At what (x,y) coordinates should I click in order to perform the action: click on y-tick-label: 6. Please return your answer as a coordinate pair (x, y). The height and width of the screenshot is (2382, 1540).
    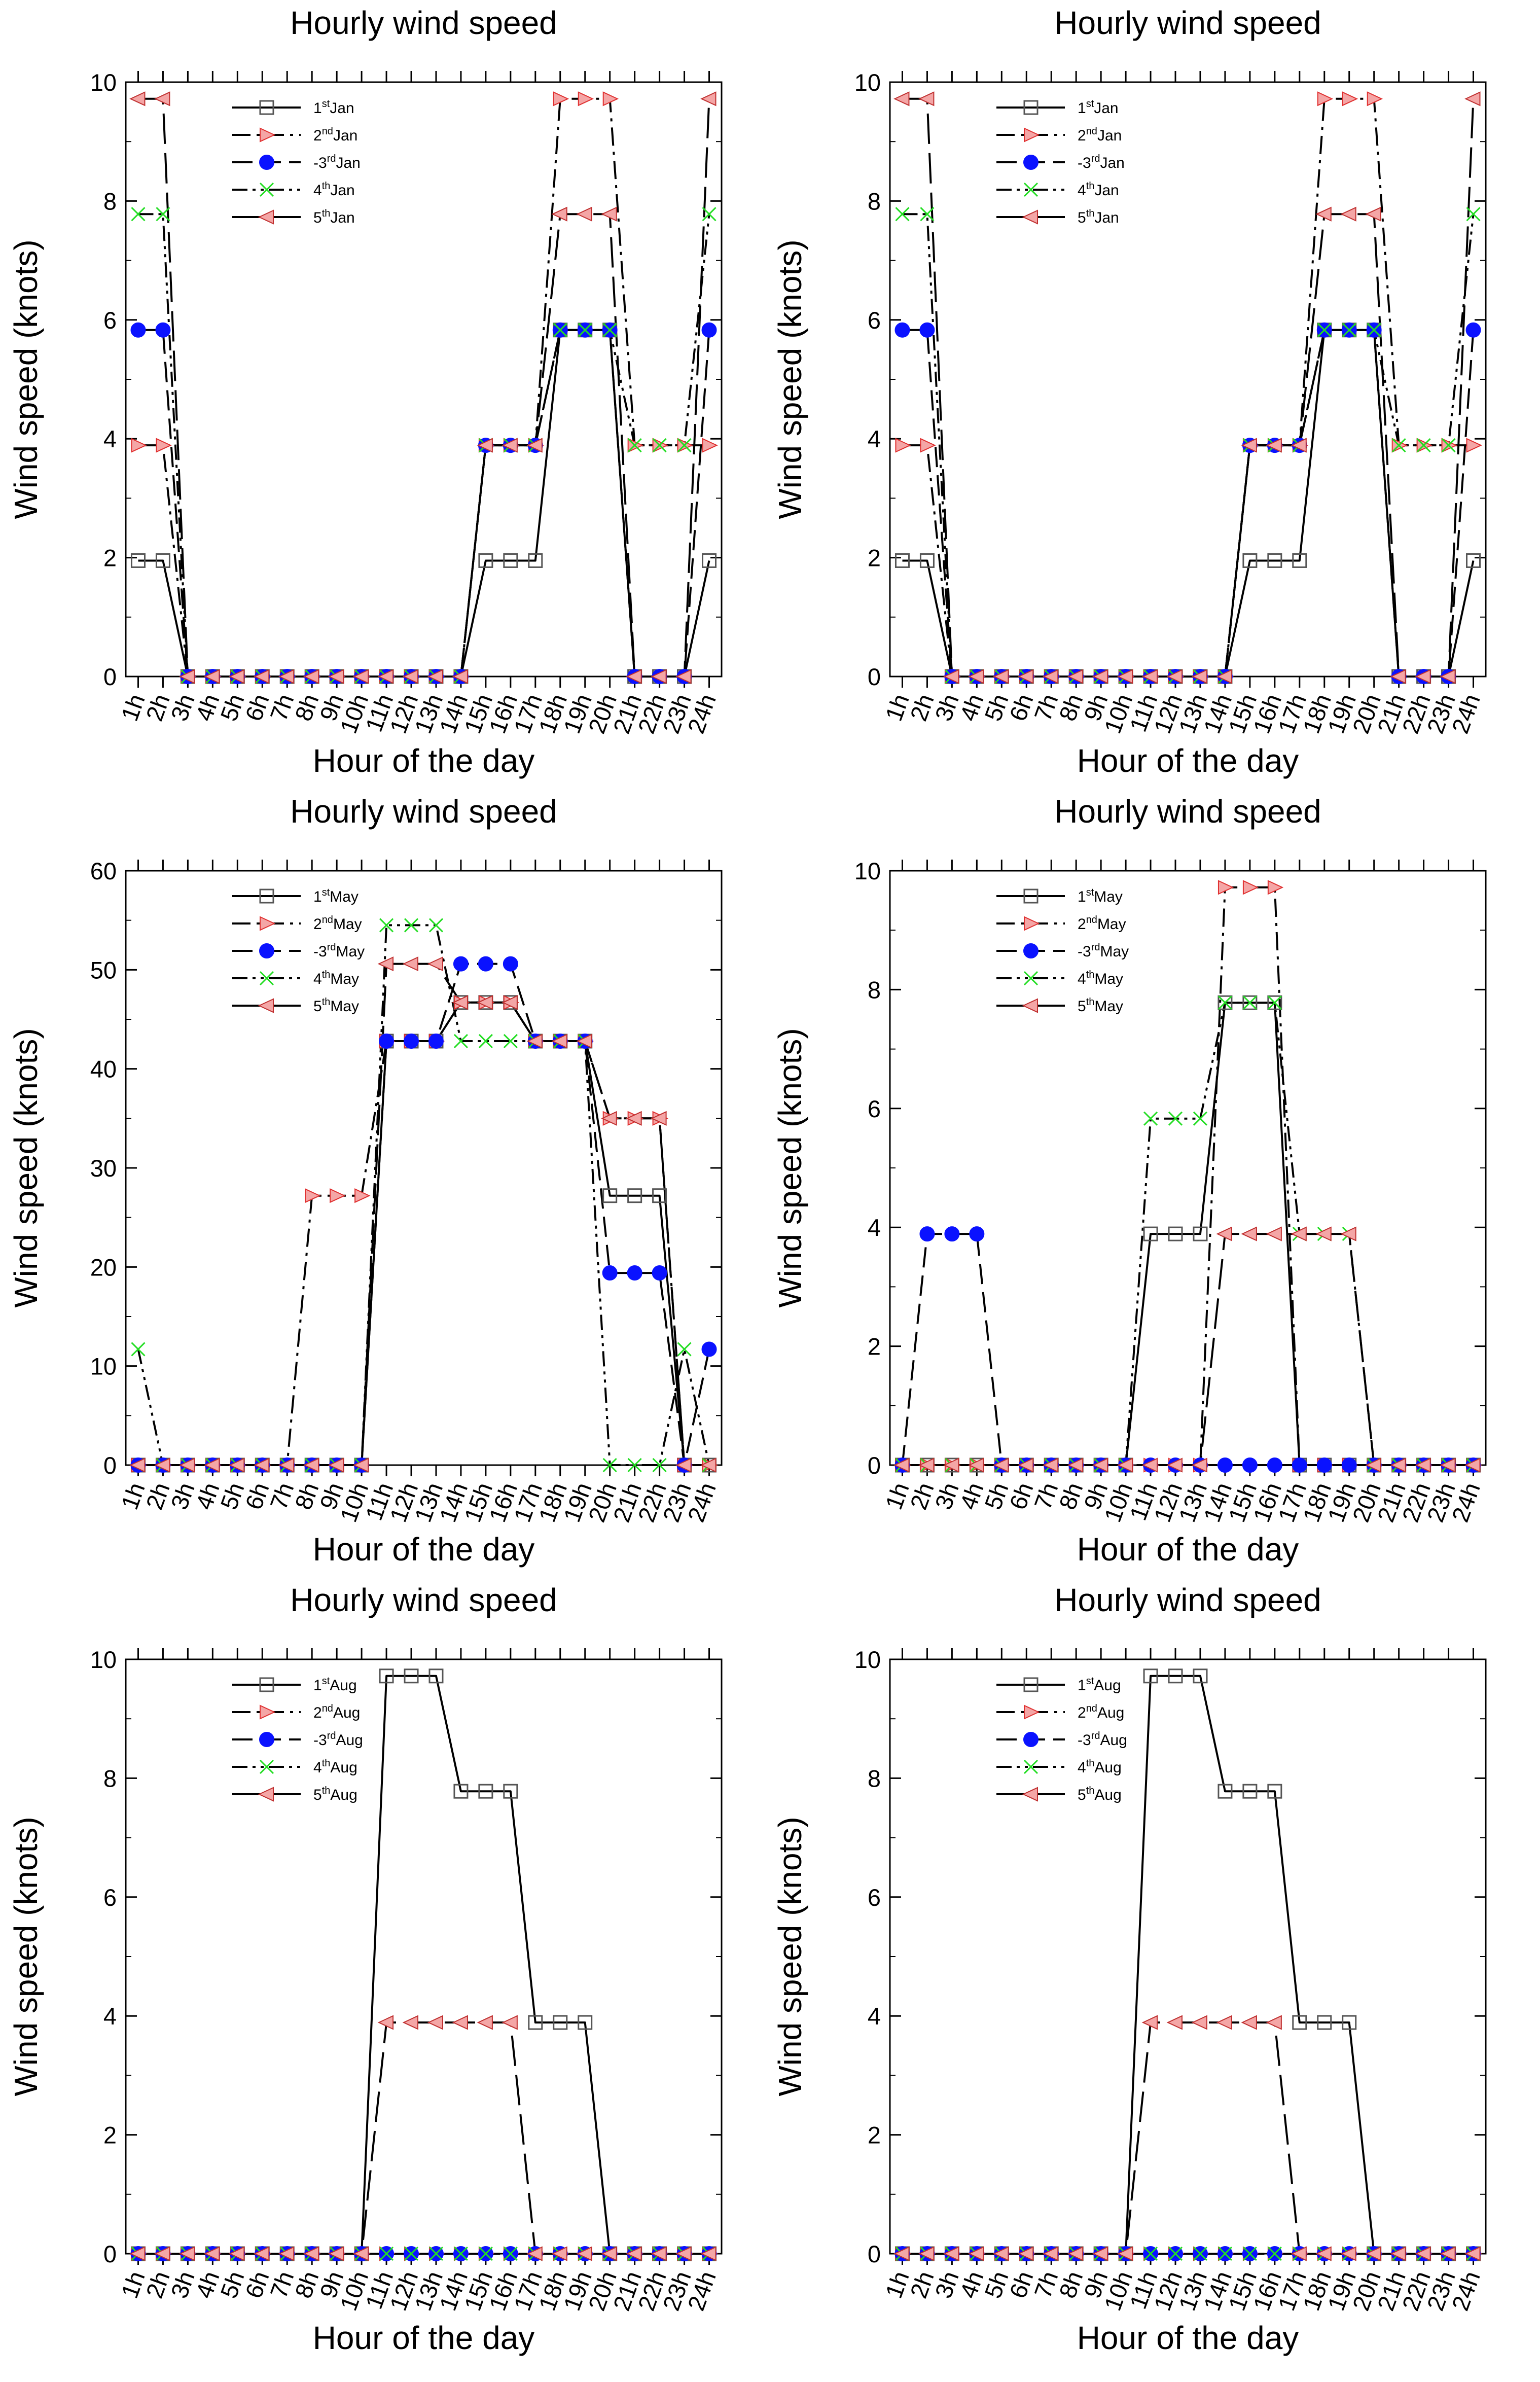
    Looking at the image, I should click on (110, 320).